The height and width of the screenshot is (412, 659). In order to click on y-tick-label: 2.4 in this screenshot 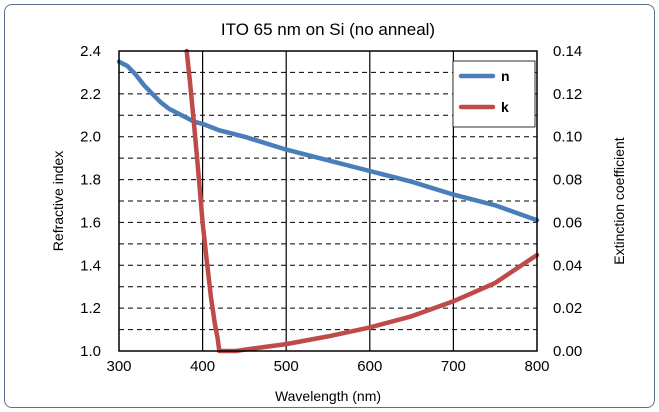, I will do `click(90, 51)`.